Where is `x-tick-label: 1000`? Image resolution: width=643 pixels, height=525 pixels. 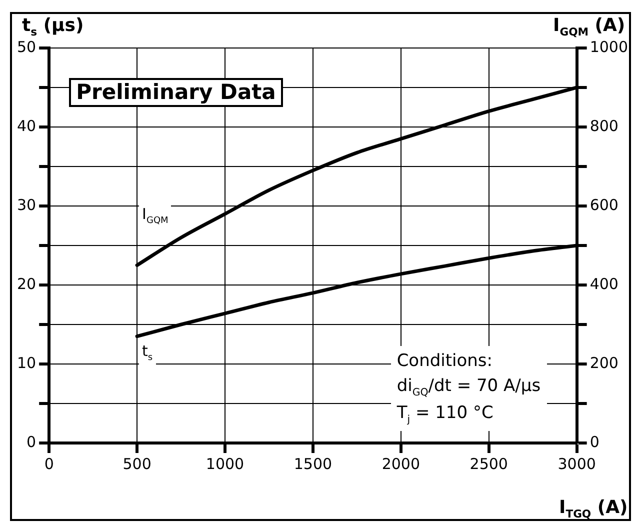 x-tick-label: 1000 is located at coordinates (225, 463).